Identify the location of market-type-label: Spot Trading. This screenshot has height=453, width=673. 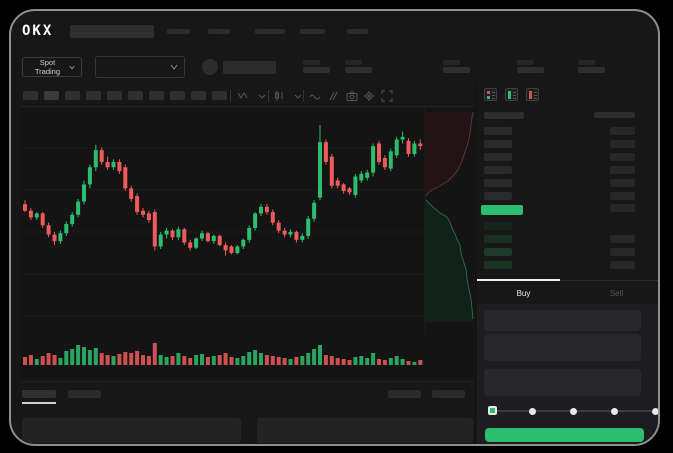
(47, 67).